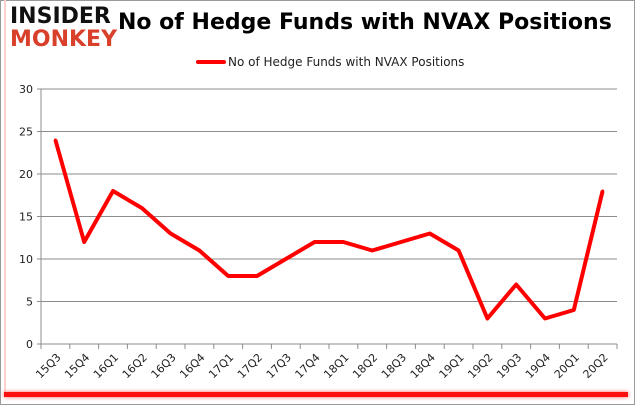 The image size is (635, 405). I want to click on x-tick-label: 16Q2, so click(135, 366).